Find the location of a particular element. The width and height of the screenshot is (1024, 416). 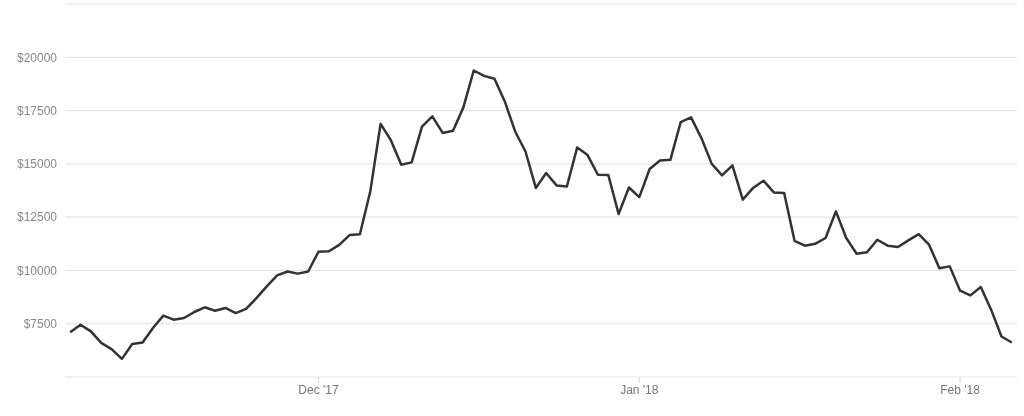

y-tick-label: $12500 is located at coordinates (37, 217).